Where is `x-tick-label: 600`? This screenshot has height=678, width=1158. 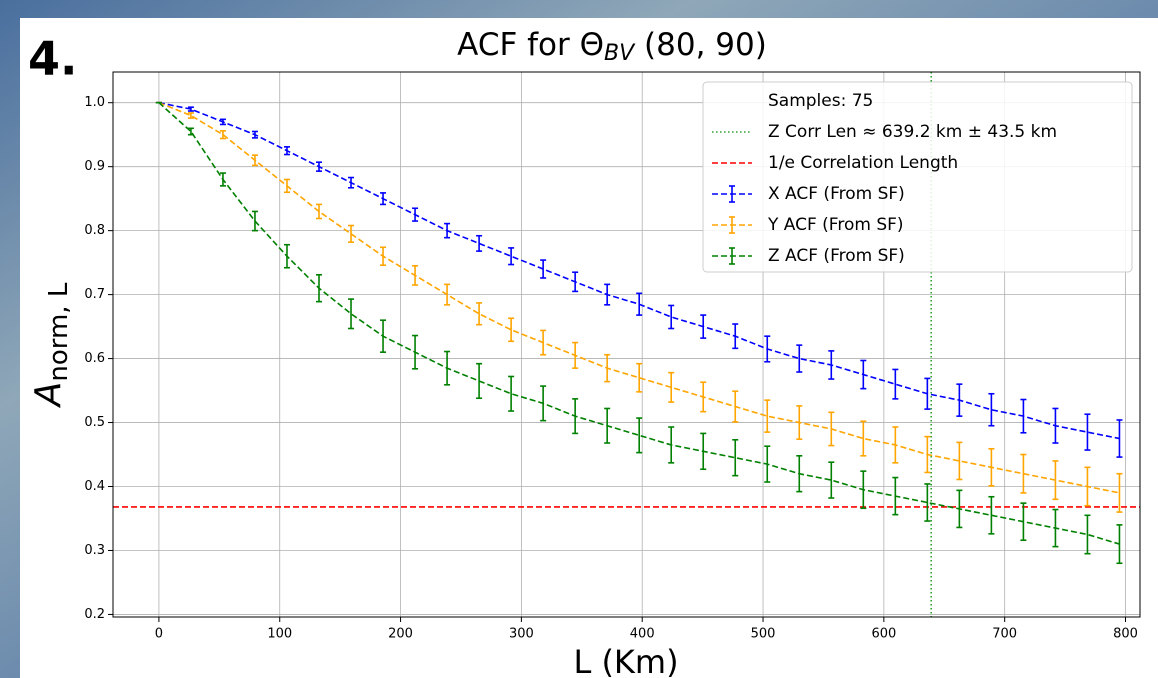 x-tick-label: 600 is located at coordinates (883, 634).